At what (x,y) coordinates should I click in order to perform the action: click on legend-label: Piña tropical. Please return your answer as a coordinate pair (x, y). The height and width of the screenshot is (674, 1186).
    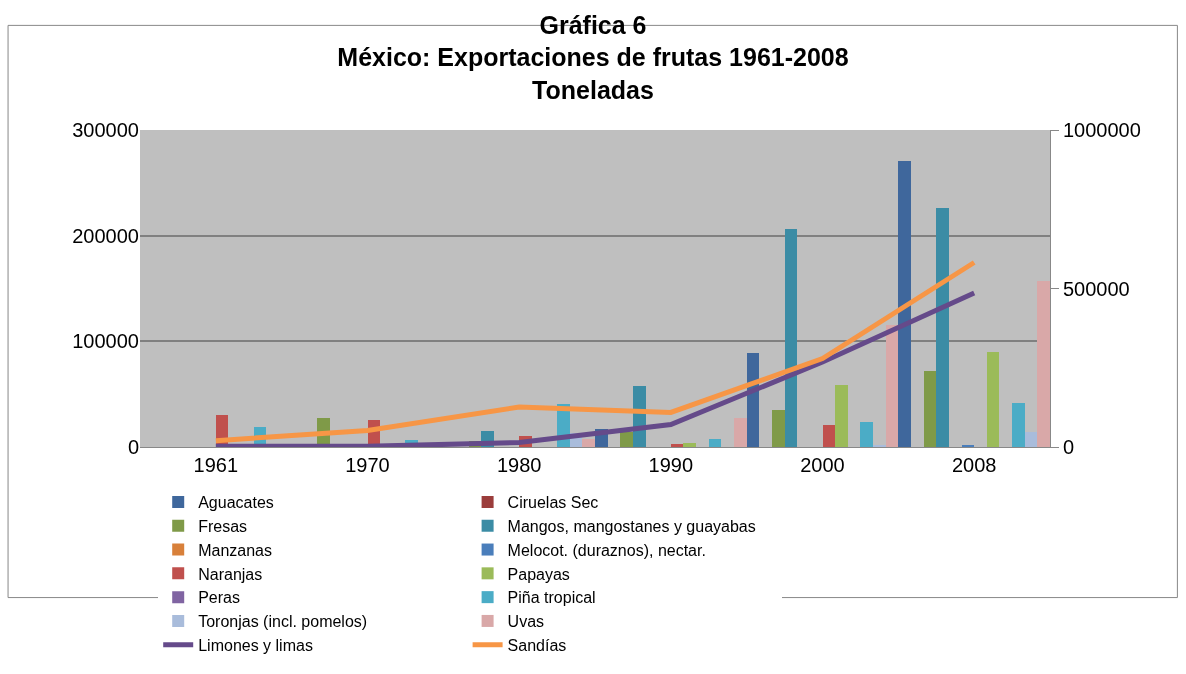
    Looking at the image, I should click on (551, 598).